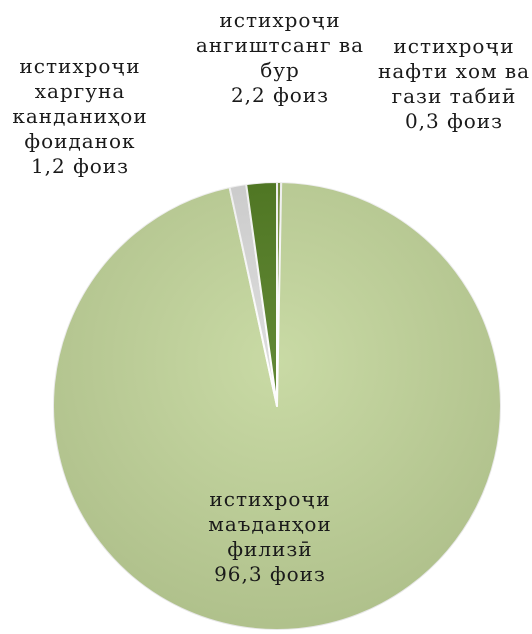  I want to click on slice-label-oil-gas-line-3: гази табиӣ, so click(454, 96).